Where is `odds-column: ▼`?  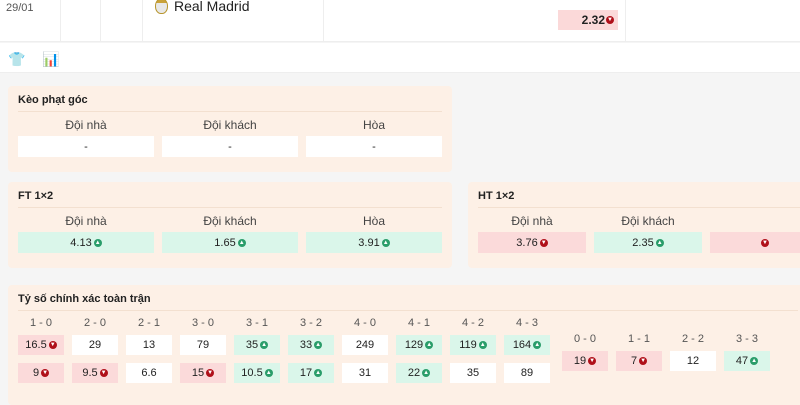
odds-column: ▼ is located at coordinates (755, 233).